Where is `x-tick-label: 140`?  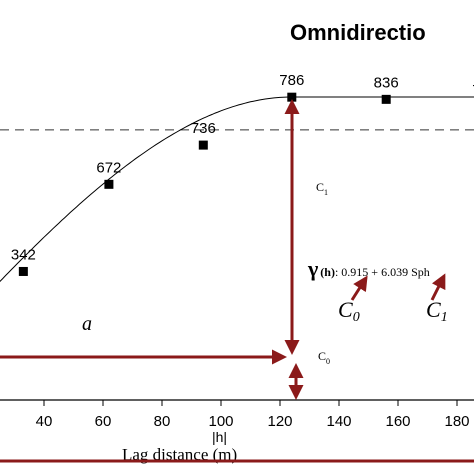
x-tick-label: 140 is located at coordinates (338, 421).